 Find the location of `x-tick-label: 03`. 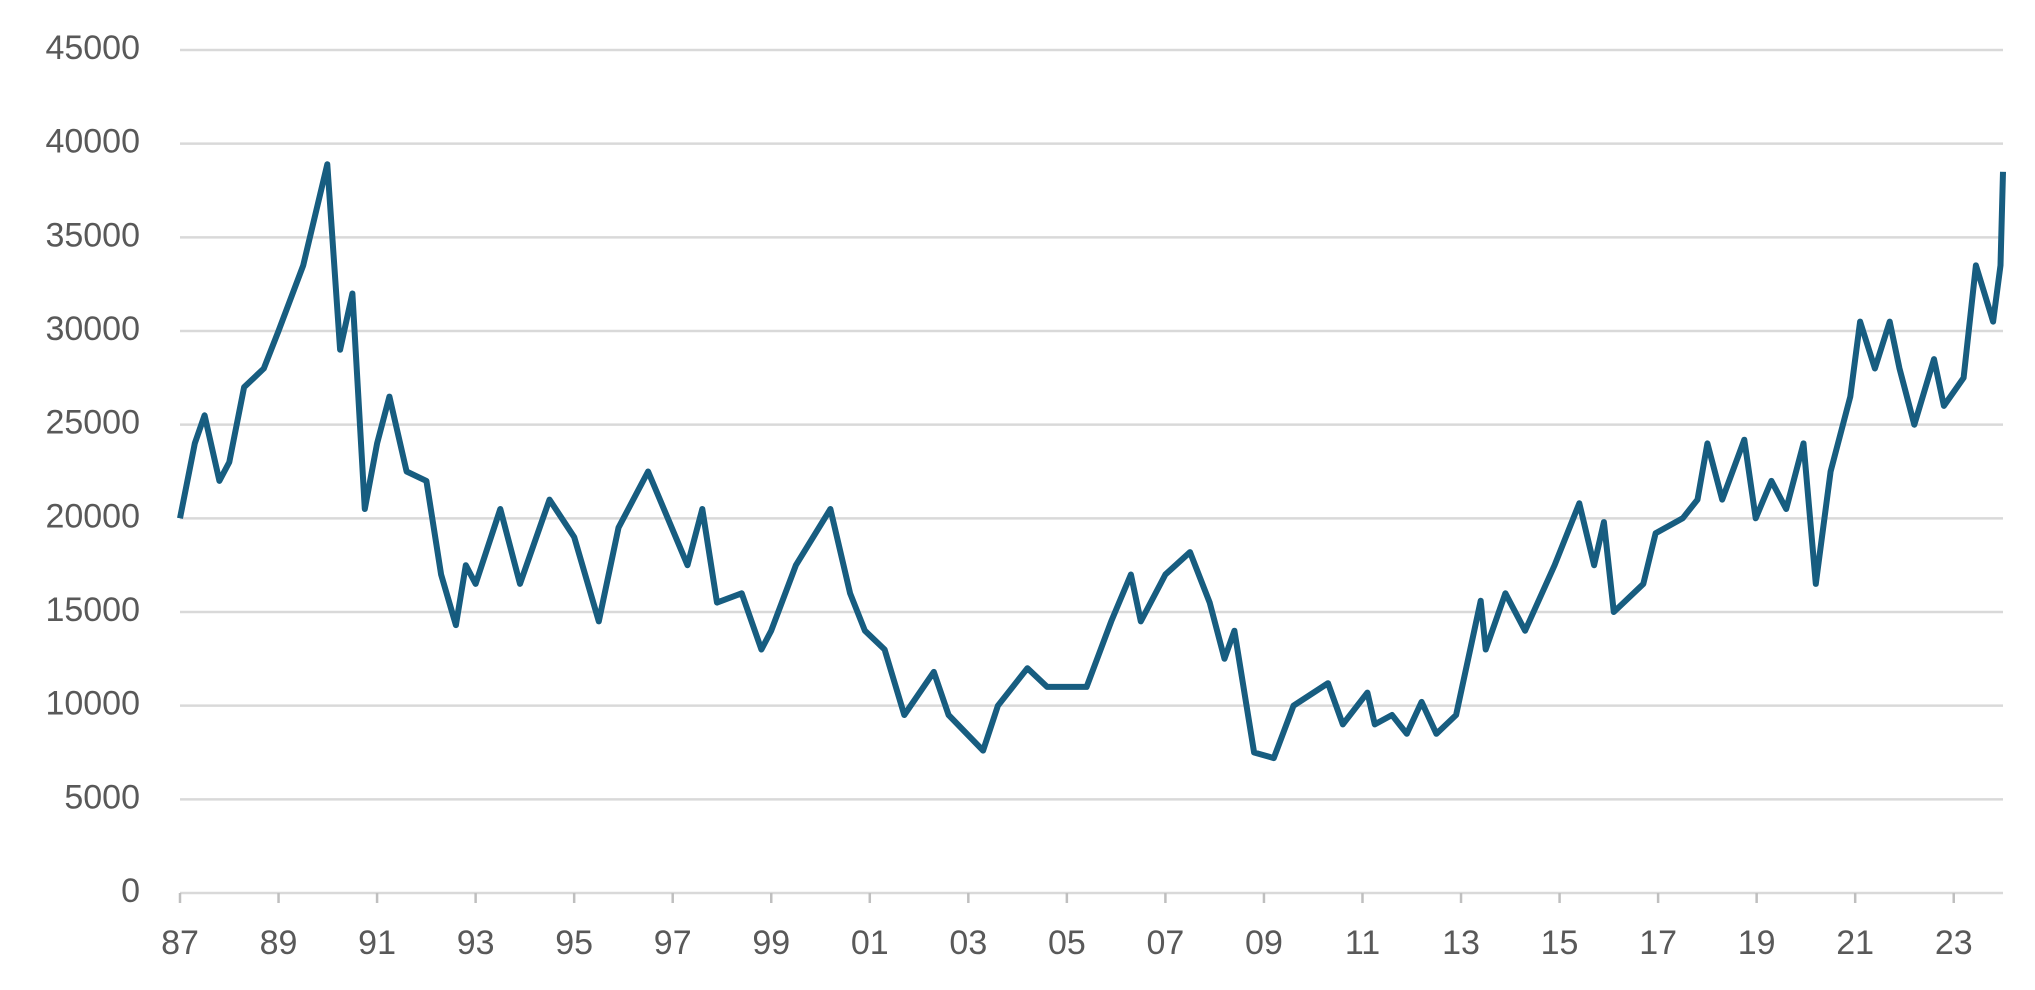

x-tick-label: 03 is located at coordinates (968, 943).